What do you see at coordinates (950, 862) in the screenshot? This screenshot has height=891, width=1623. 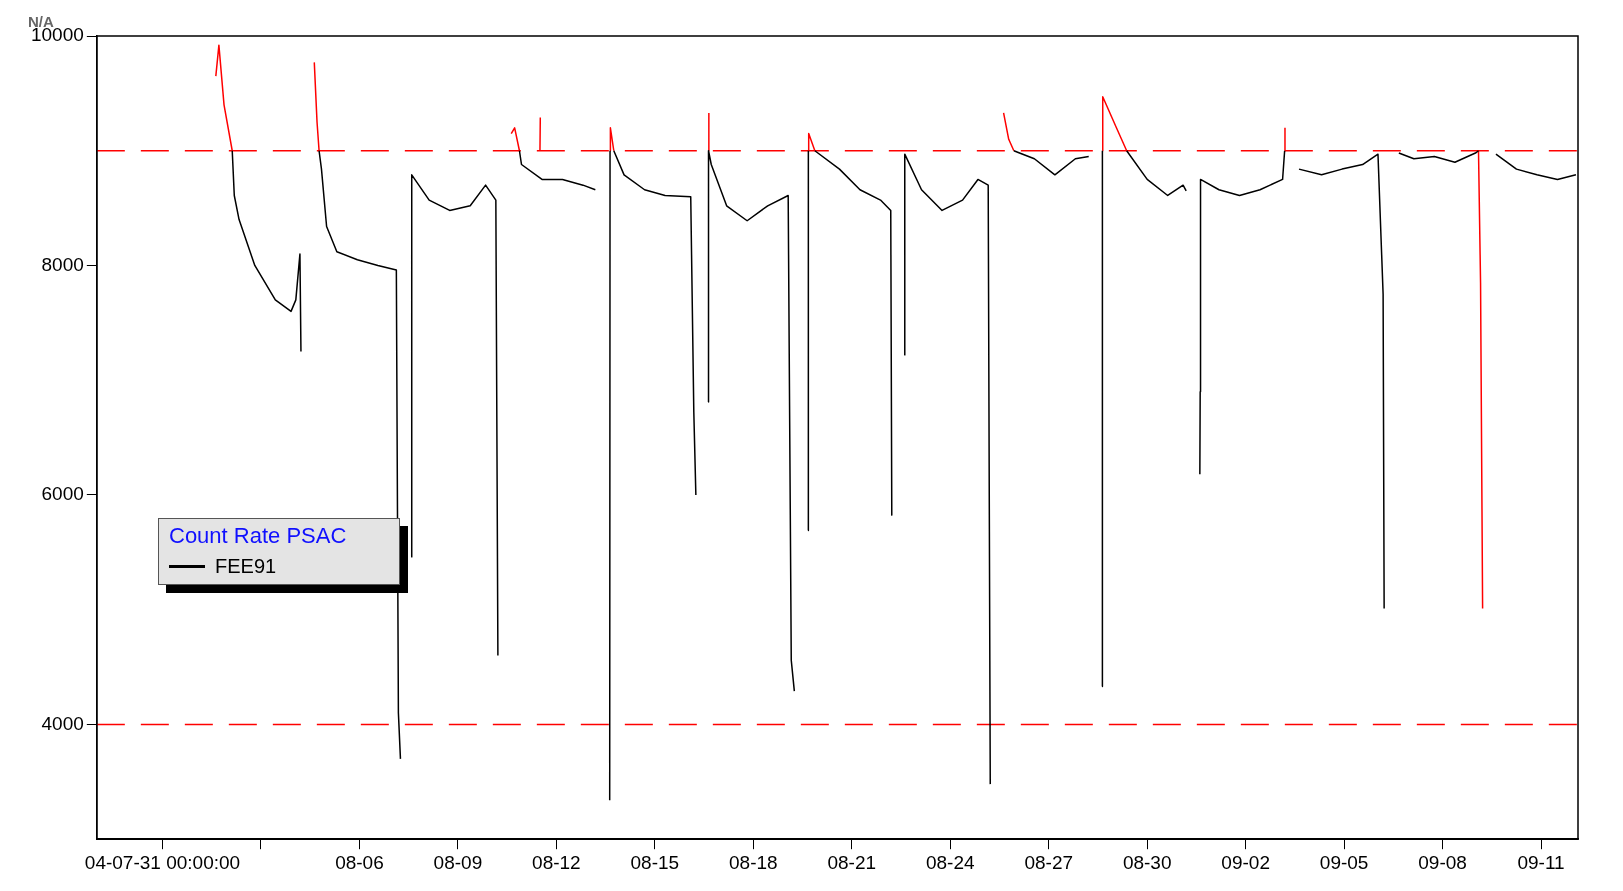 I see `x-tick-label: 08-24` at bounding box center [950, 862].